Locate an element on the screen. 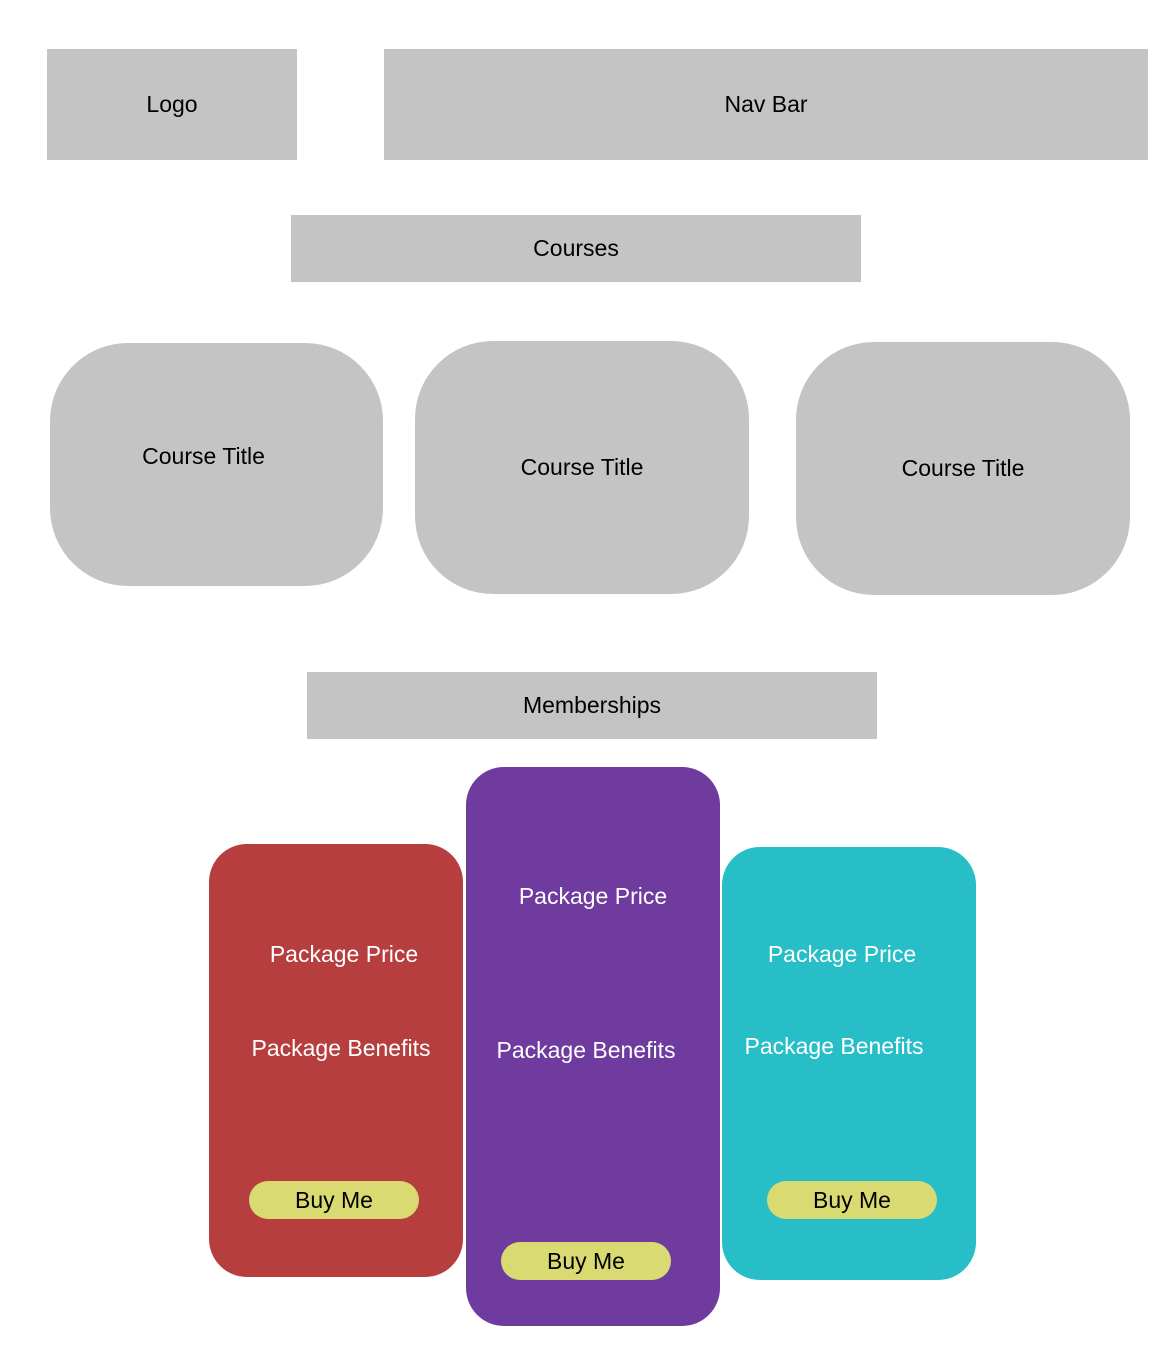  memberships-heading: Memberships is located at coordinates (592, 705).